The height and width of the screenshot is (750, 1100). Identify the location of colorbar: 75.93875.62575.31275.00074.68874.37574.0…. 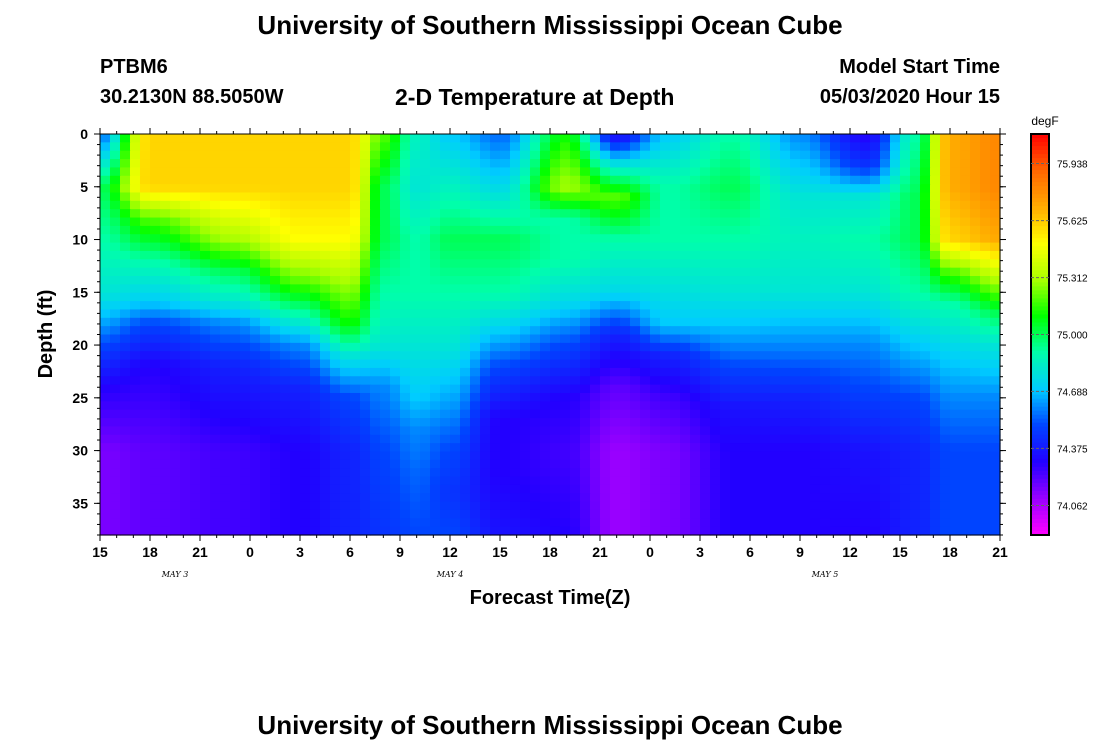
(1059, 334).